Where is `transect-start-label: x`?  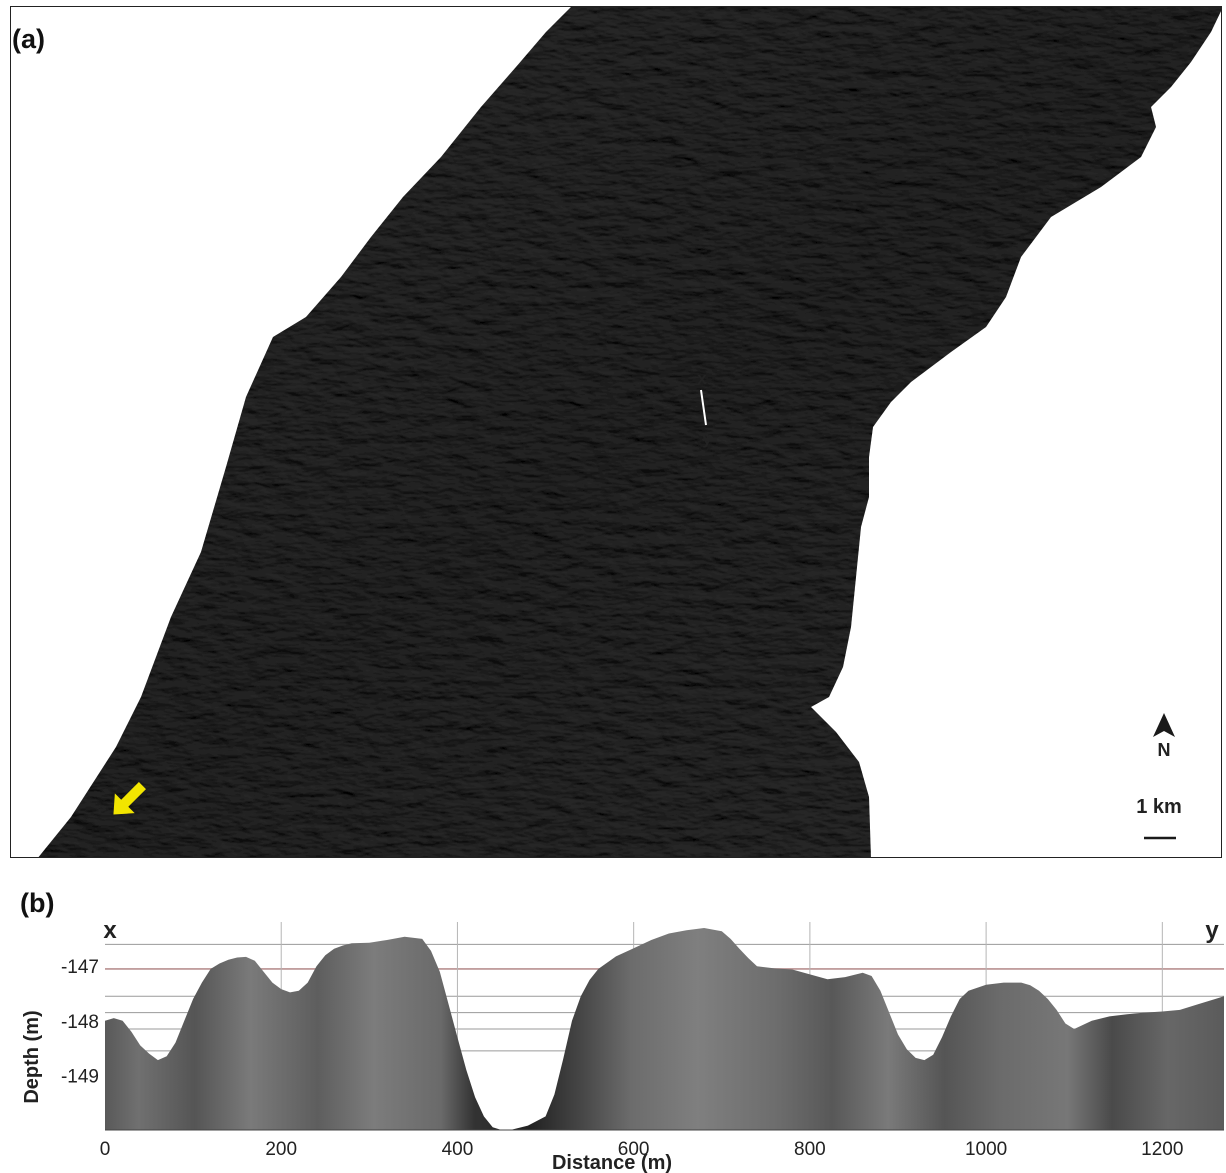
transect-start-label: x is located at coordinates (702, 378).